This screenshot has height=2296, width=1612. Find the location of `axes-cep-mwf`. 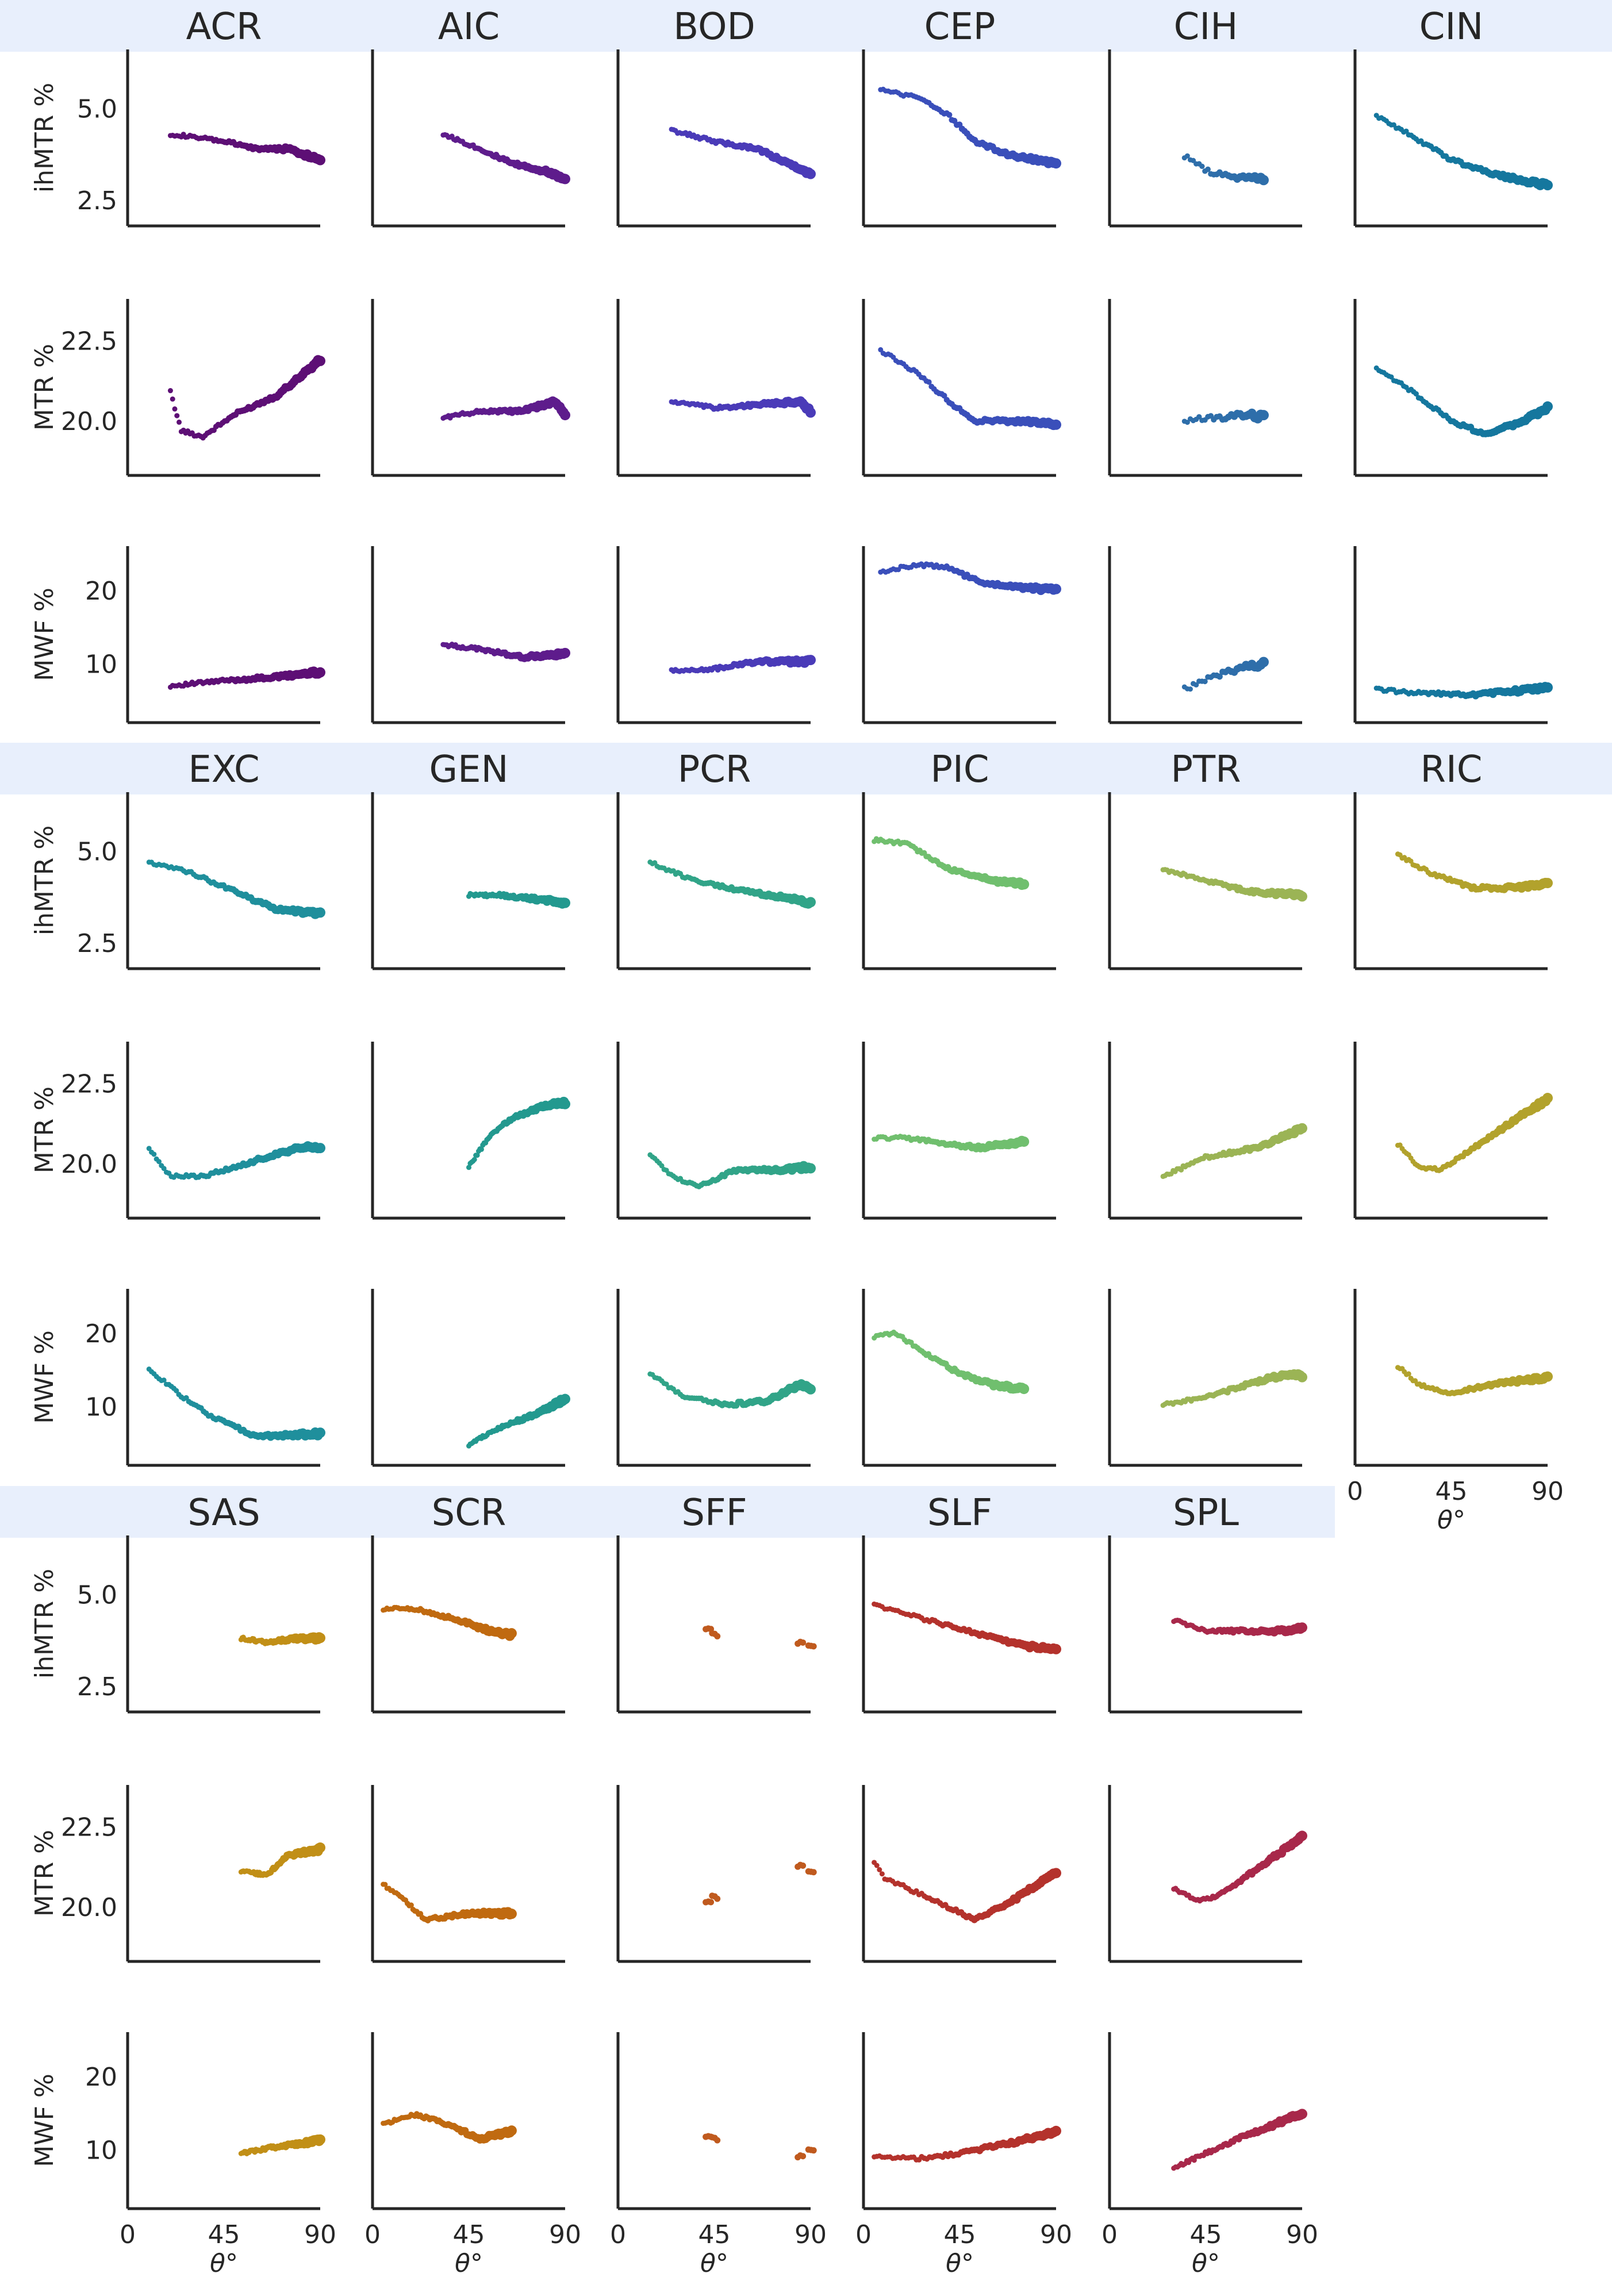

axes-cep-mwf is located at coordinates (962, 635).